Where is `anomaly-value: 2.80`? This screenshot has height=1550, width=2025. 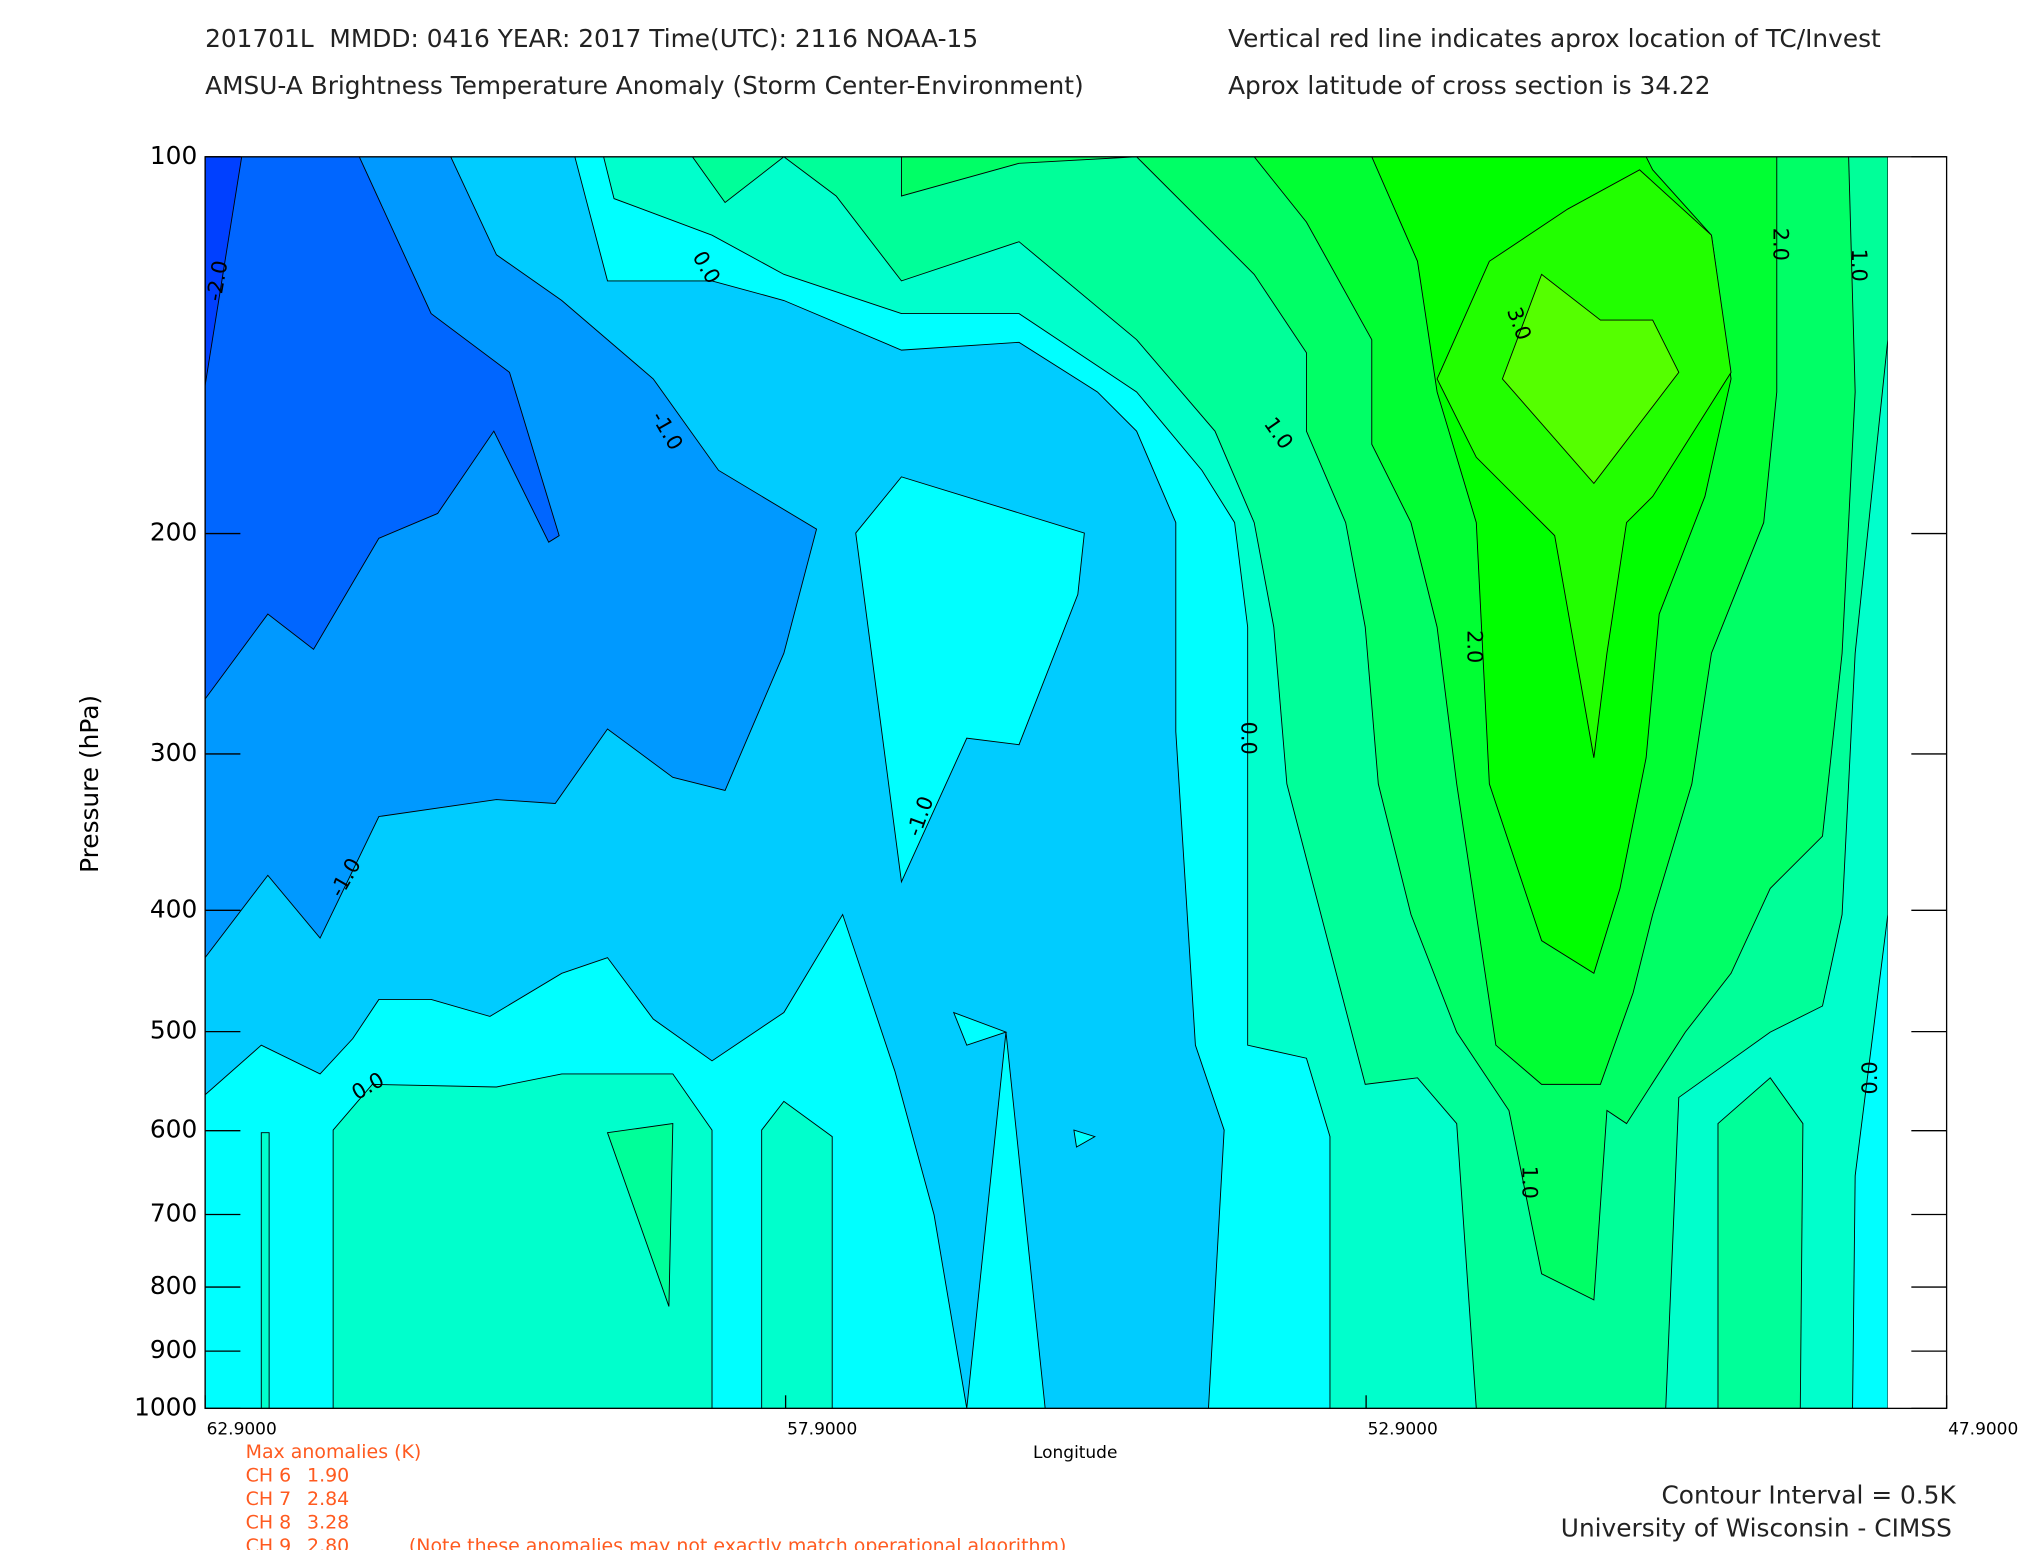 anomaly-value: 2.80 is located at coordinates (328, 1542).